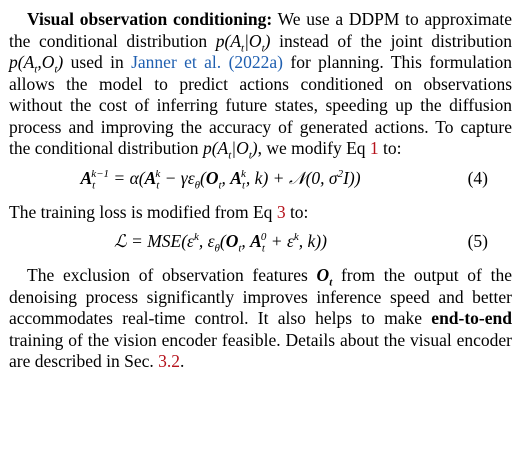 This screenshot has width=522, height=476. I want to click on math-o-t: Ot, so click(324, 277).